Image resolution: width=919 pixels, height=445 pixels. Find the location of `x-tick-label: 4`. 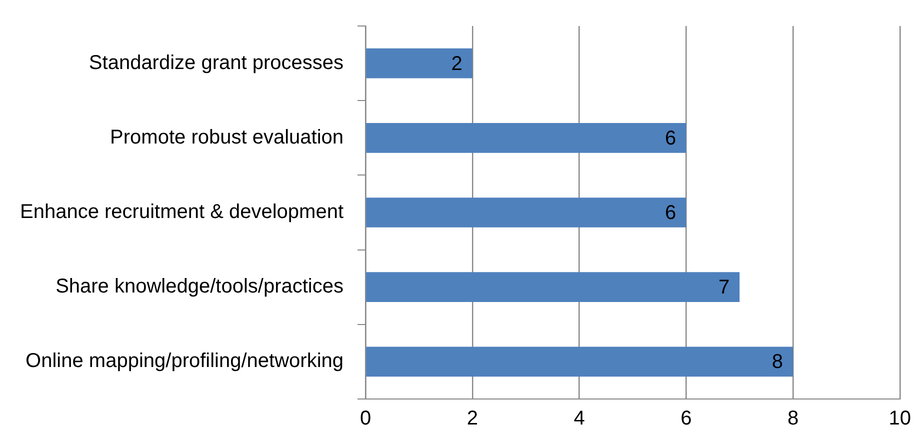

x-tick-label: 4 is located at coordinates (579, 419).